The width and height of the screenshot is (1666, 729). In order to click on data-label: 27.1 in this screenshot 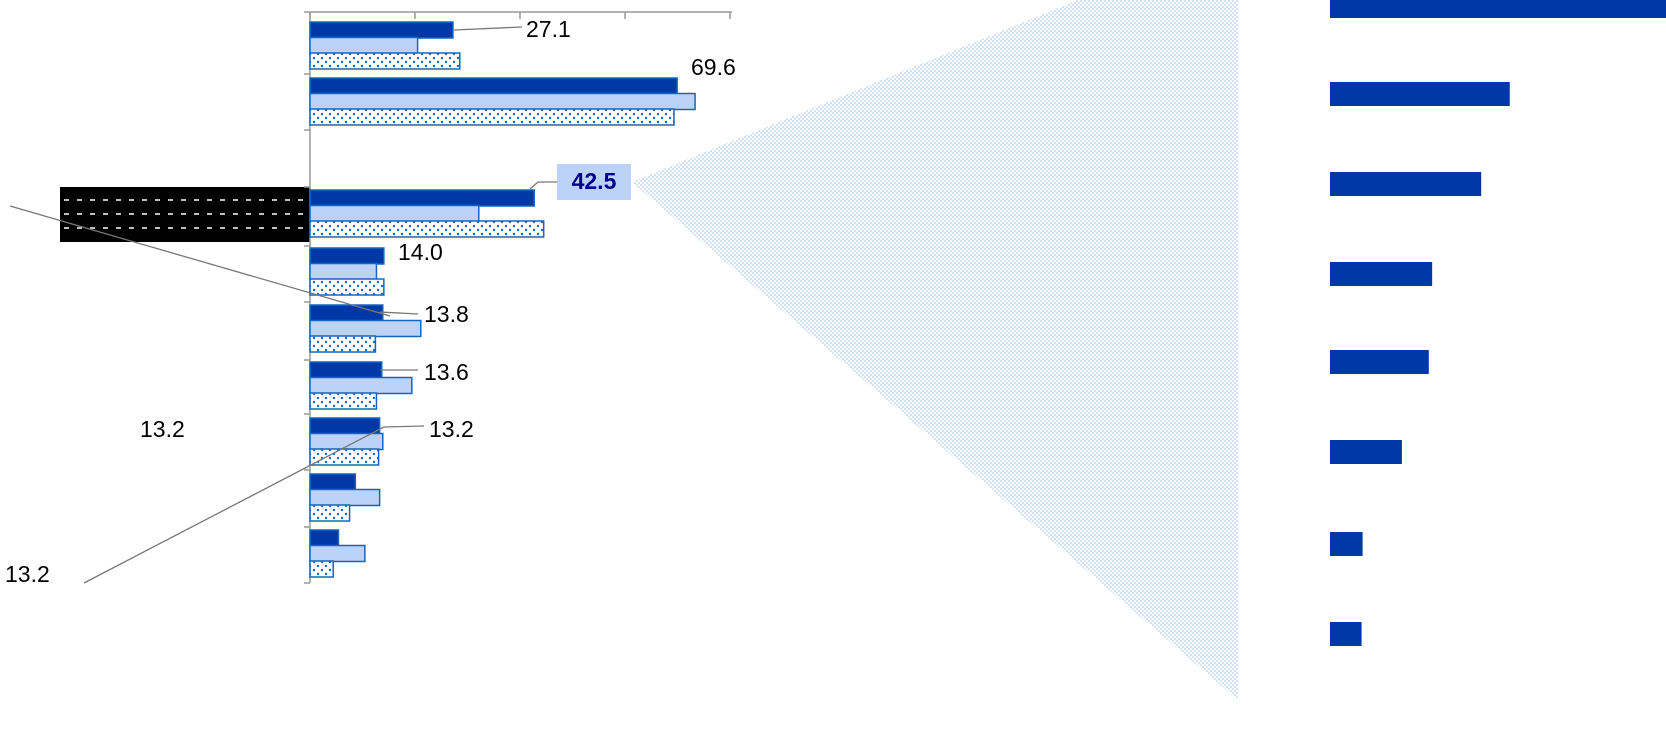, I will do `click(548, 29)`.